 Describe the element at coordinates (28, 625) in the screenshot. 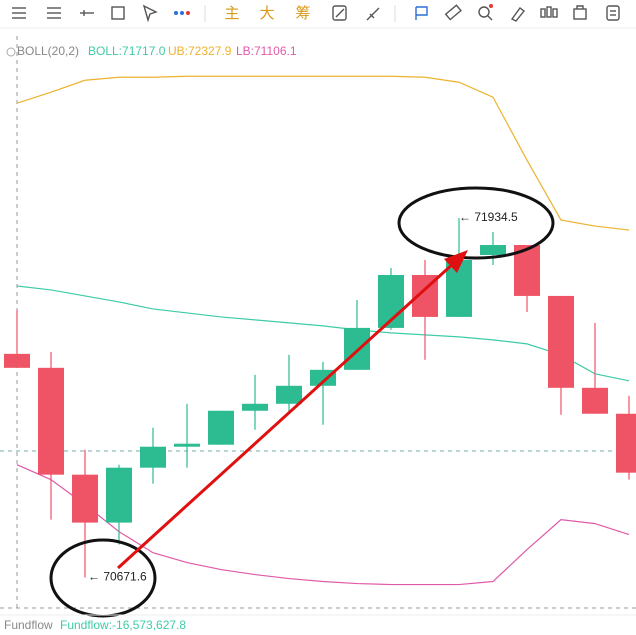

I see `footer-name: Fundflow` at that location.